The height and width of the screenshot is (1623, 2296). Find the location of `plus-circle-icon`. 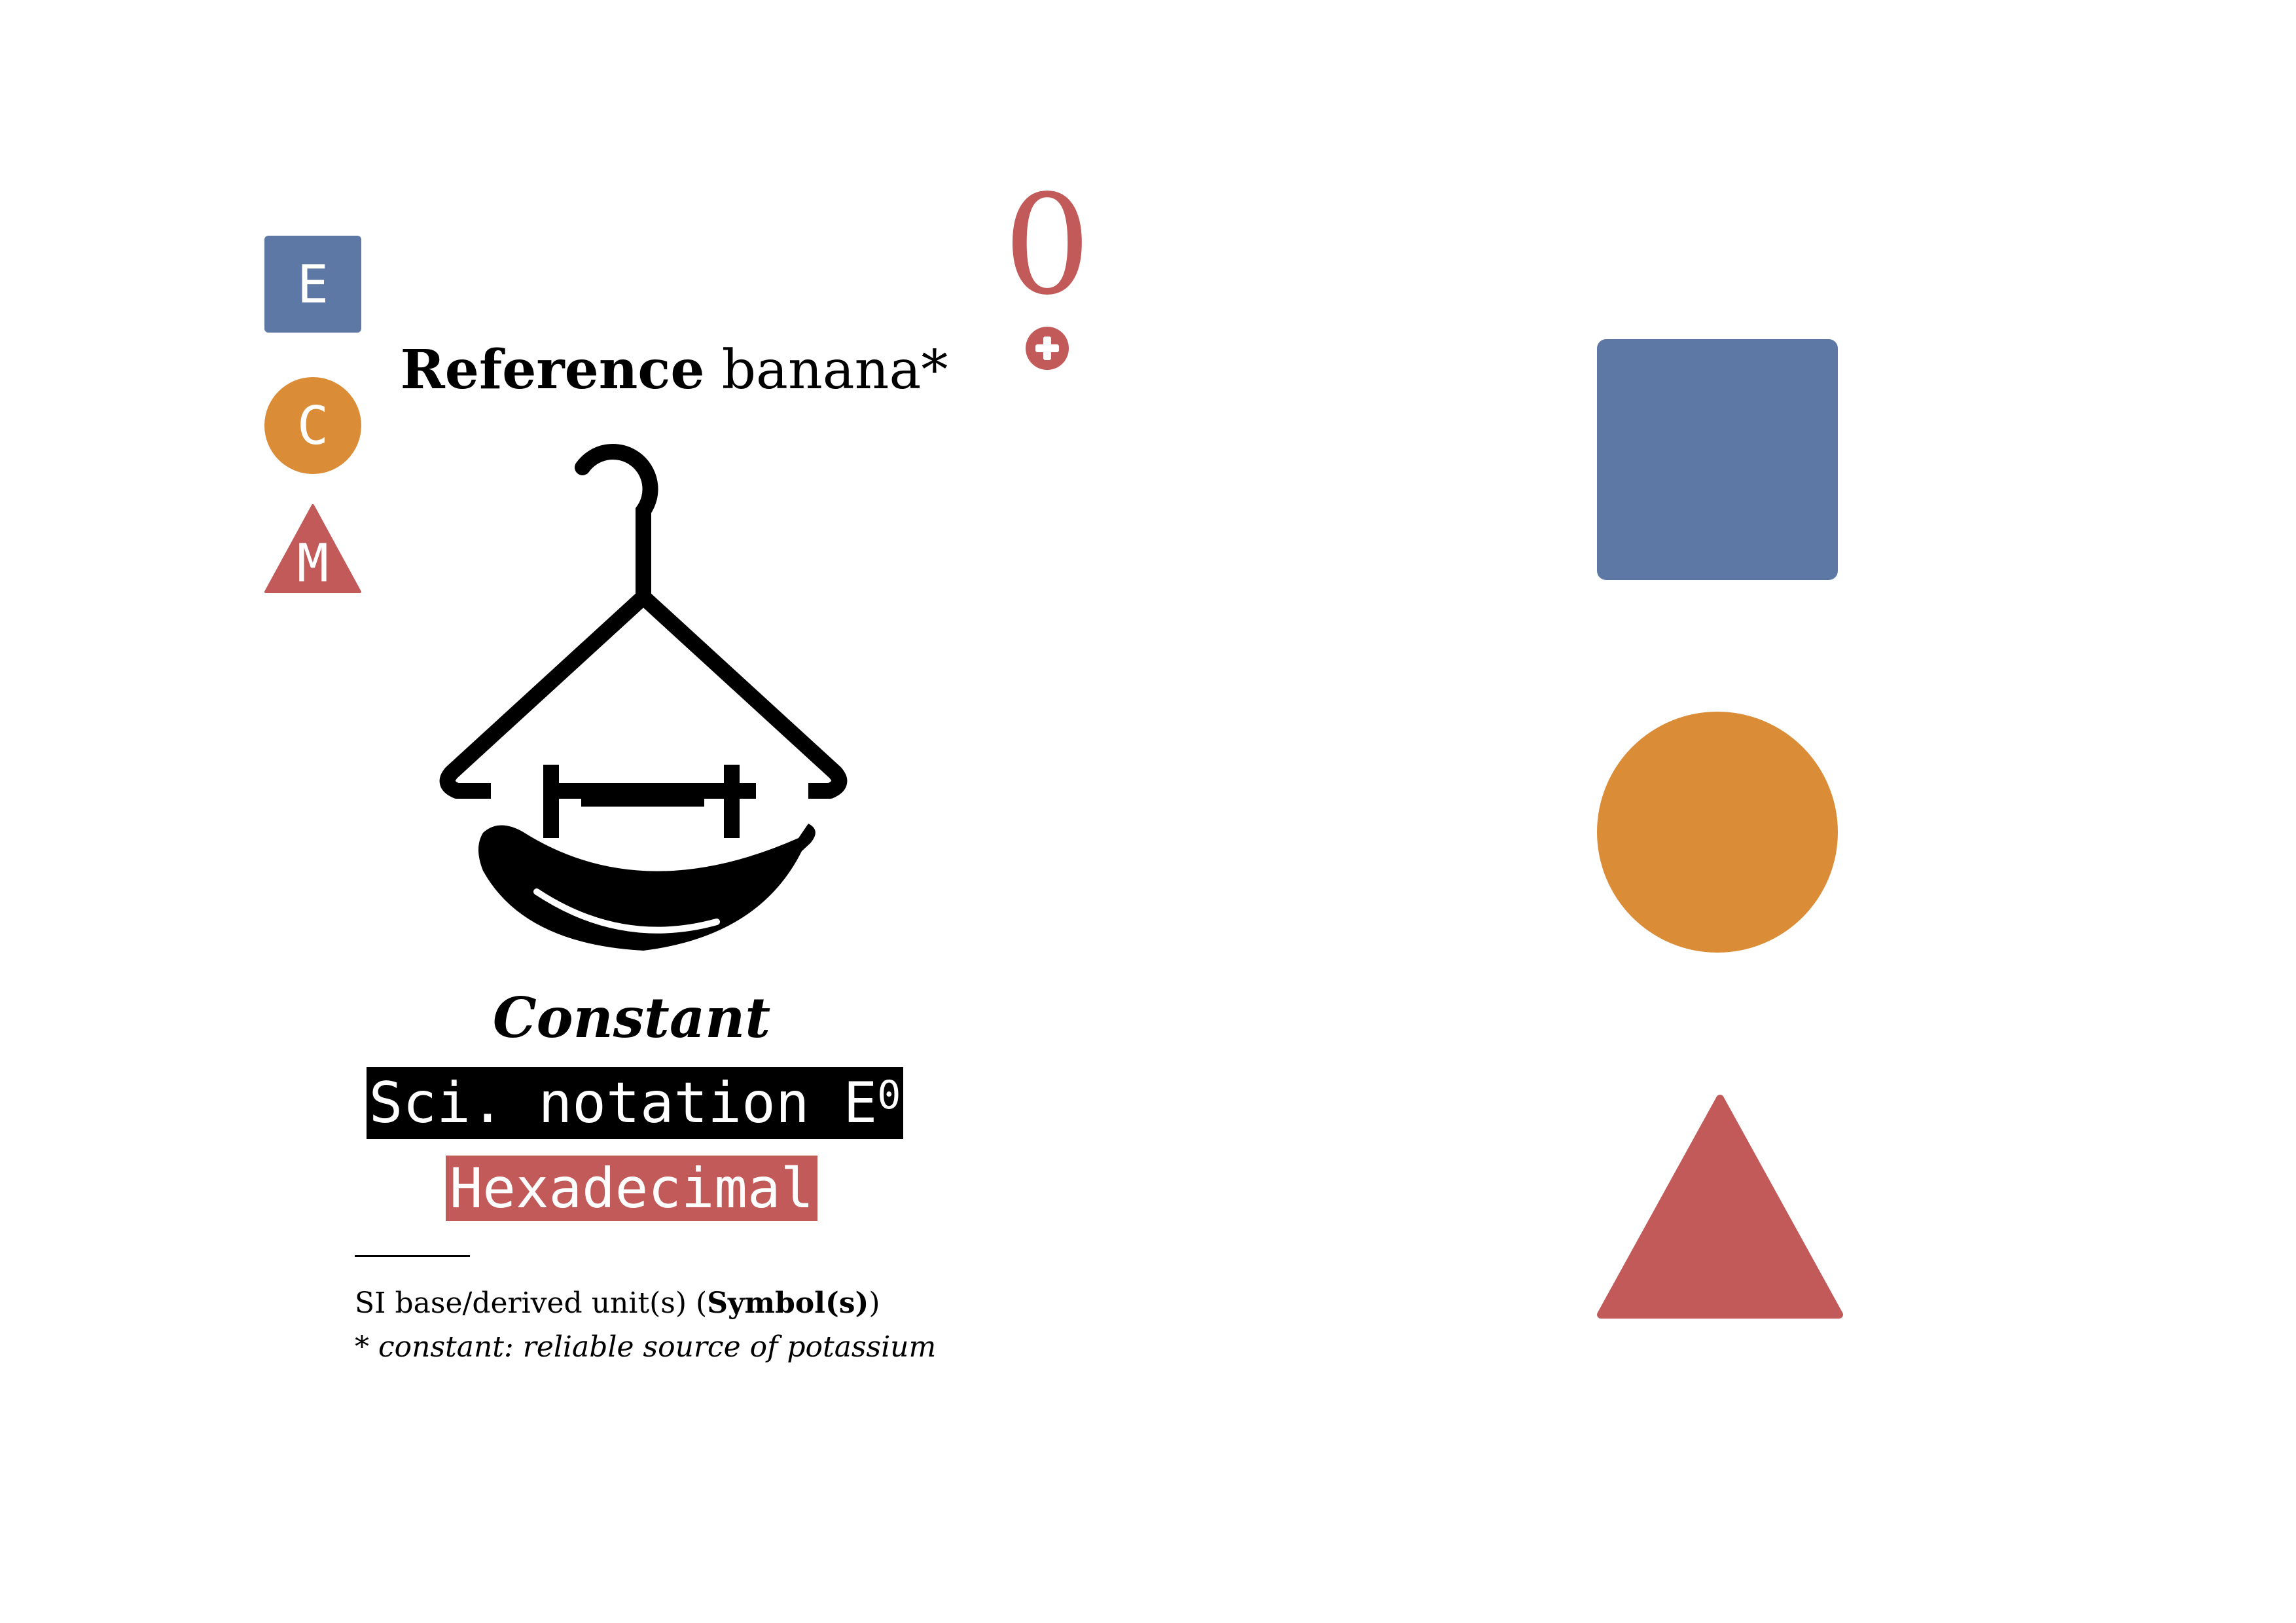

plus-circle-icon is located at coordinates (1047, 348).